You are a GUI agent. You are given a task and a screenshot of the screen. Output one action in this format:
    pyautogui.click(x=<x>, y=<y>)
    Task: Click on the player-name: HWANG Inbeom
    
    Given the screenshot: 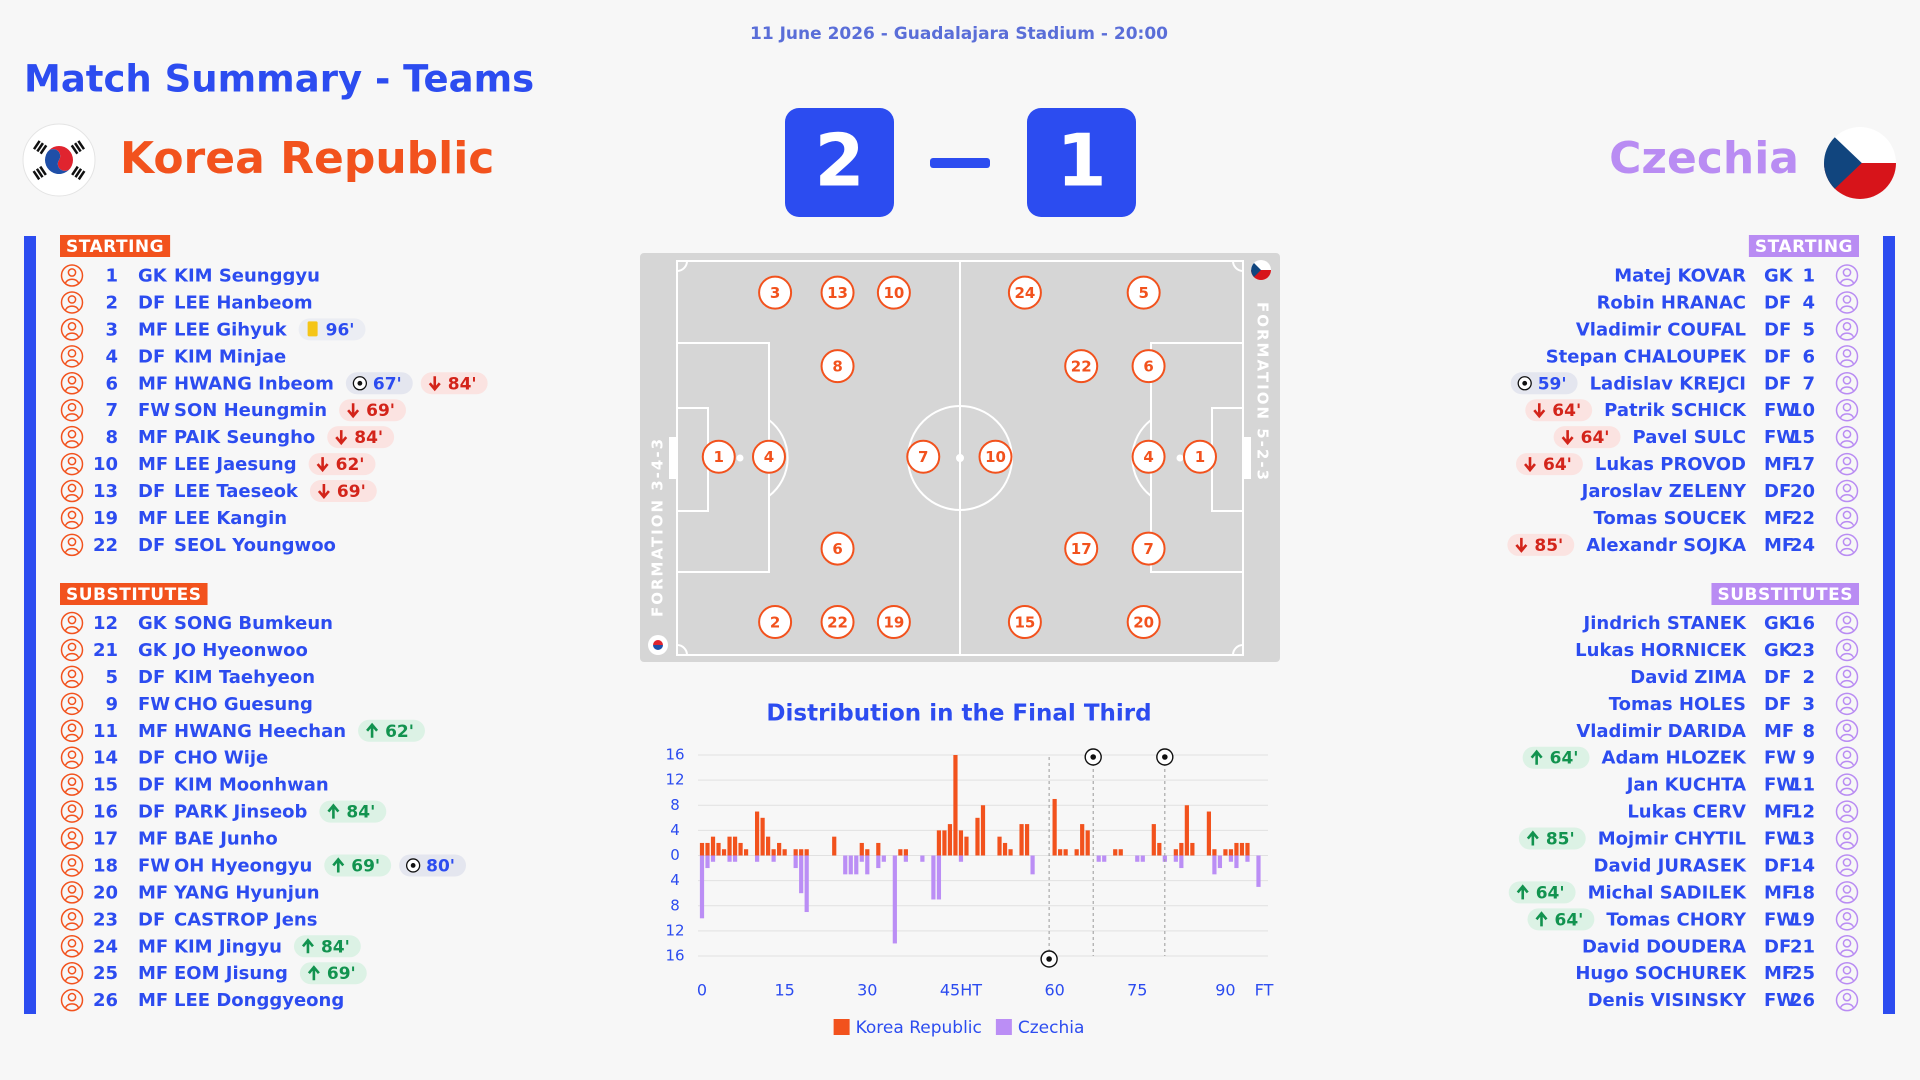 What is the action you would take?
    pyautogui.click(x=254, y=383)
    